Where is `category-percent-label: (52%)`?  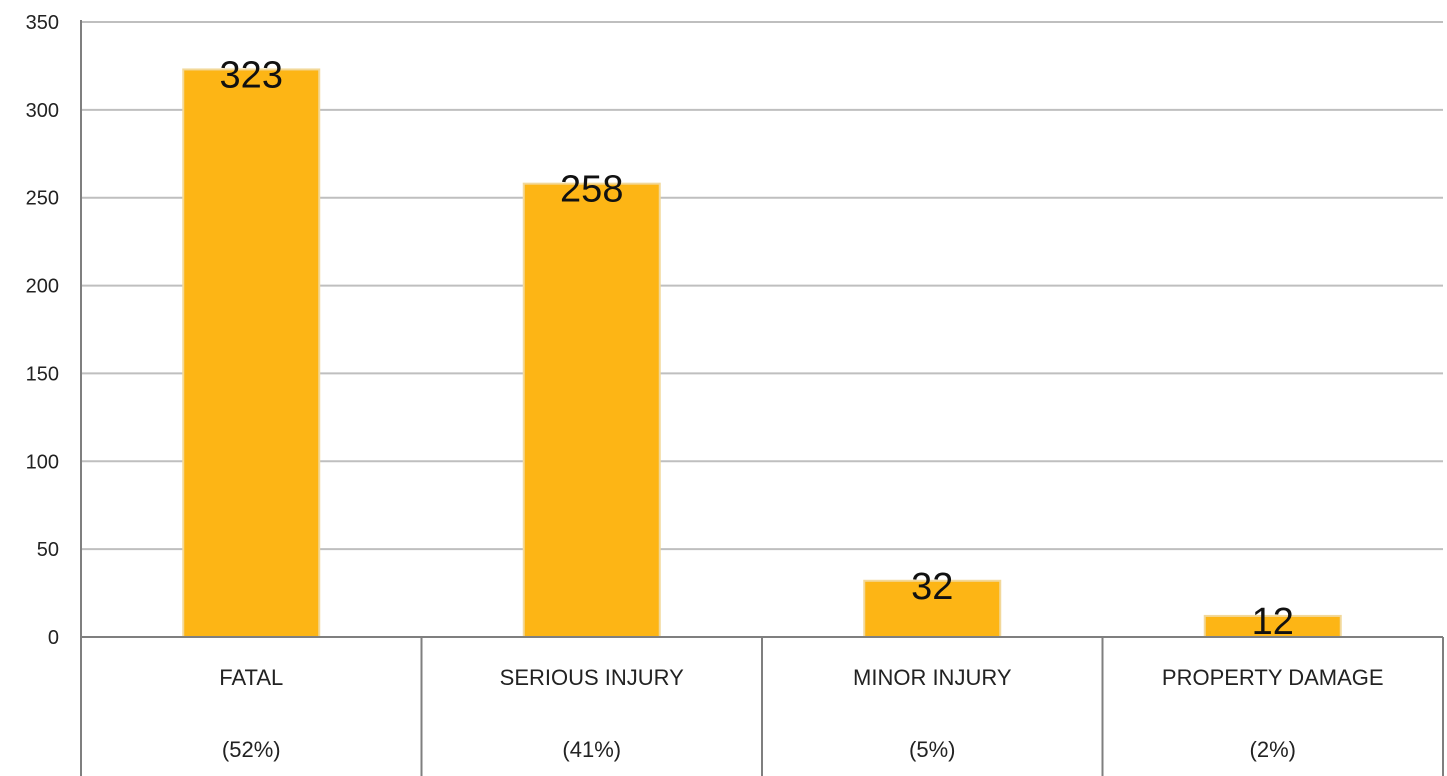 category-percent-label: (52%) is located at coordinates (251, 749).